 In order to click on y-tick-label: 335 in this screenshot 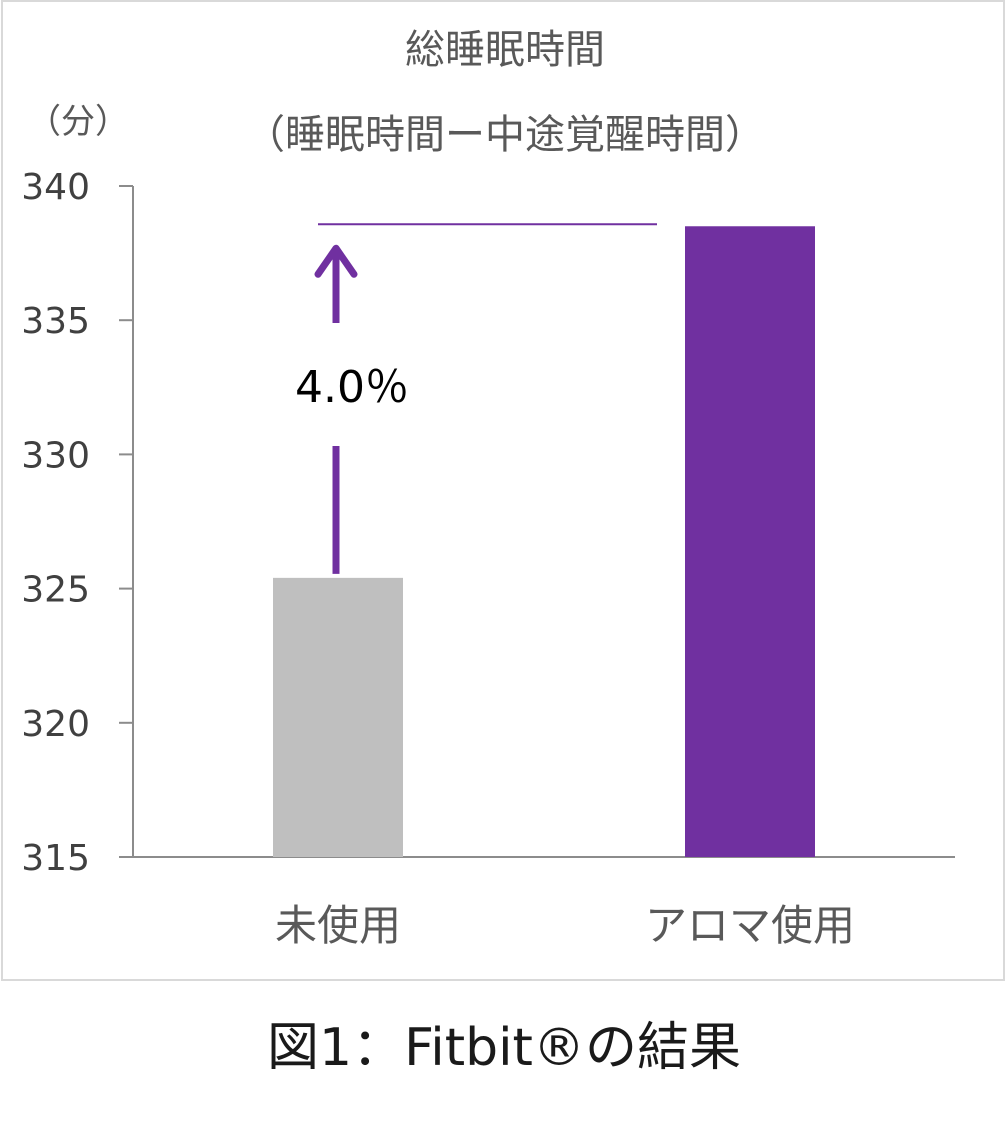, I will do `click(55, 321)`.